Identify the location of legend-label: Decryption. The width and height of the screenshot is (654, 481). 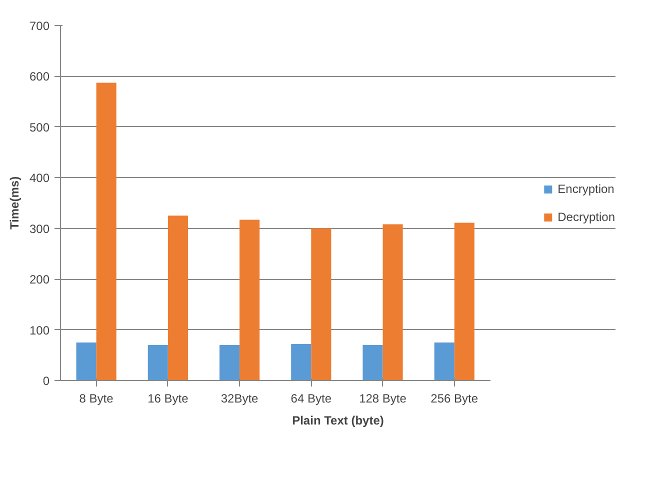
(586, 217).